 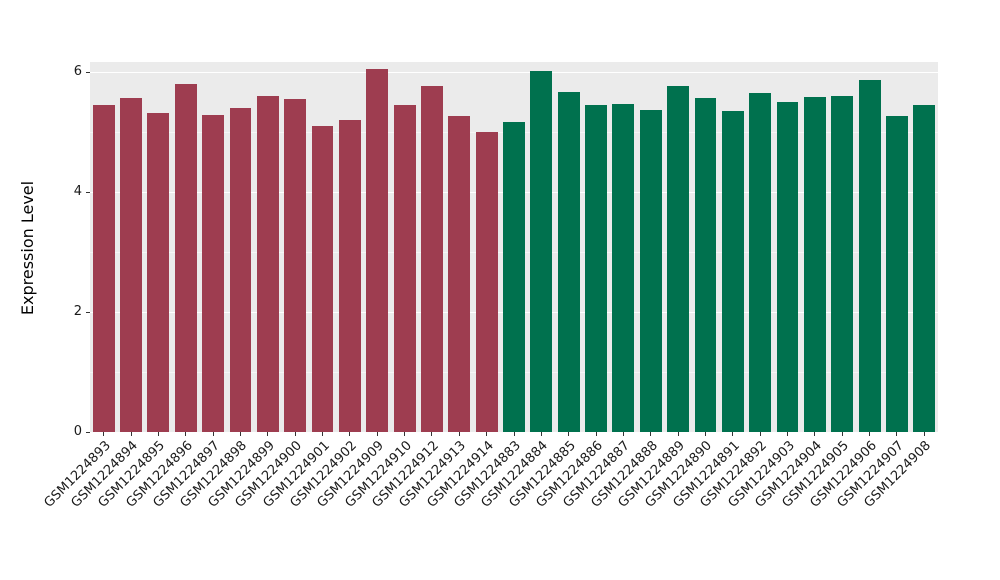 What do you see at coordinates (77, 431) in the screenshot?
I see `y-tick-label: 0` at bounding box center [77, 431].